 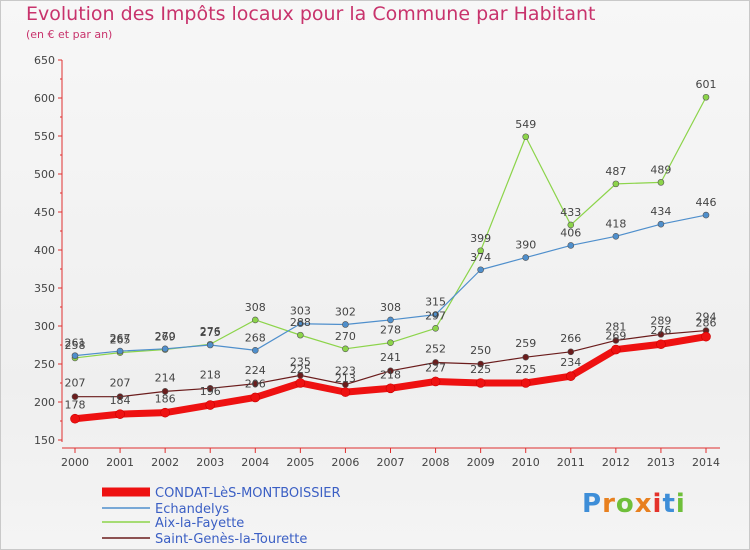 I want to click on legend-label-3: Saint-Genès-la-Tourette, so click(x=231, y=539).